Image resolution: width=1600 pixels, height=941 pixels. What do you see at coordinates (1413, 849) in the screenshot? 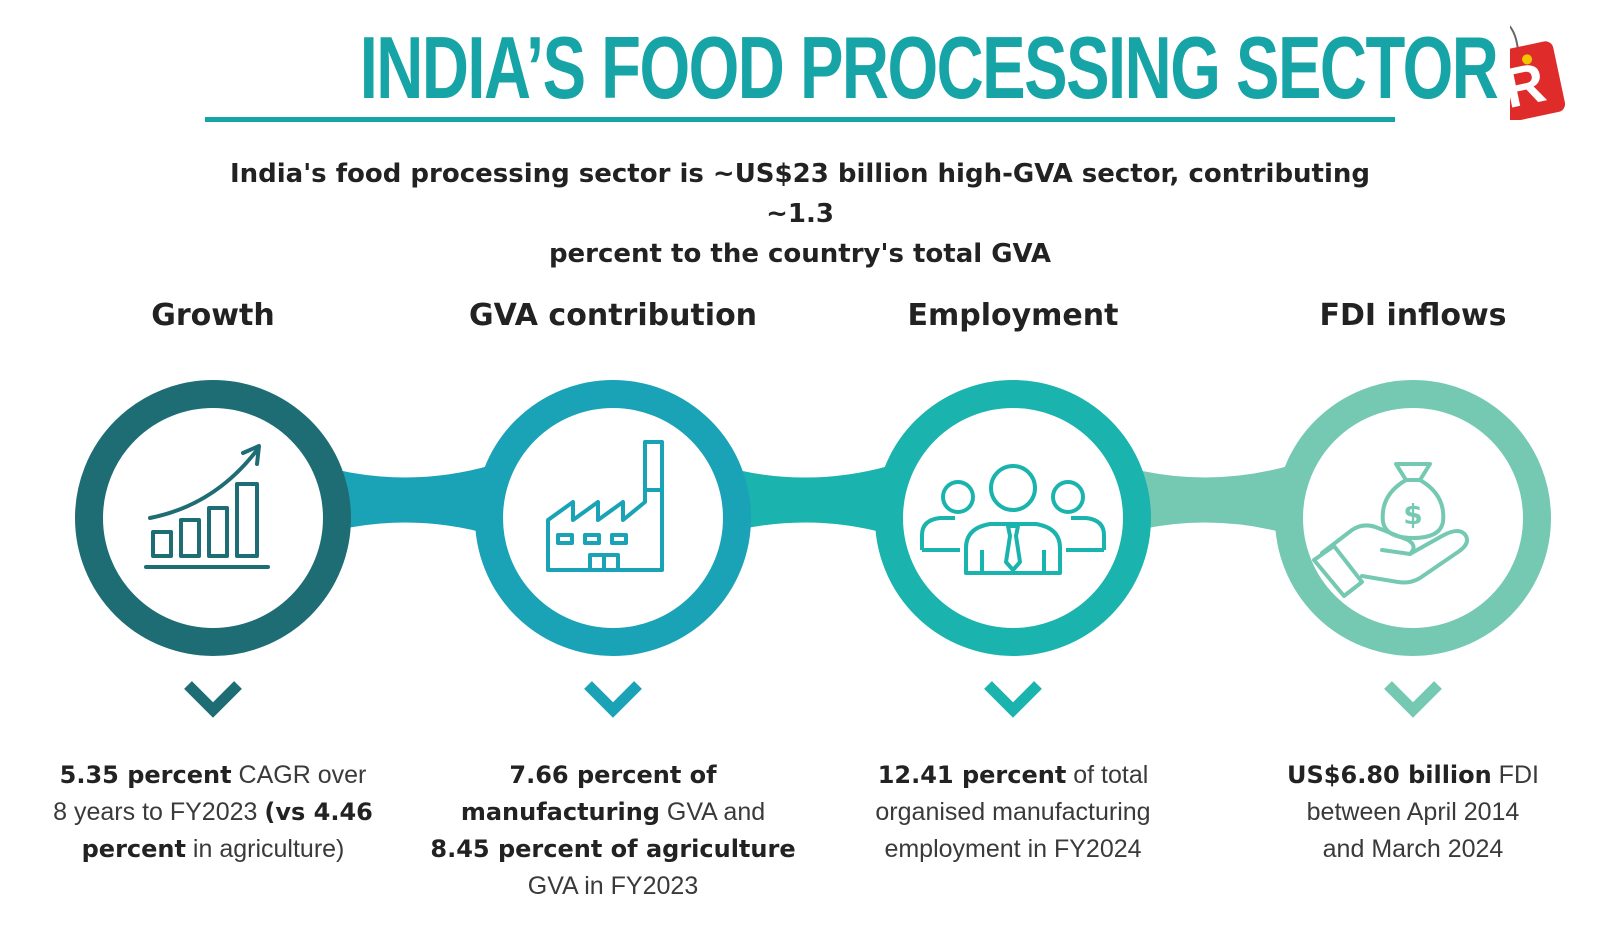
I see `desc-text: and March 2024` at bounding box center [1413, 849].